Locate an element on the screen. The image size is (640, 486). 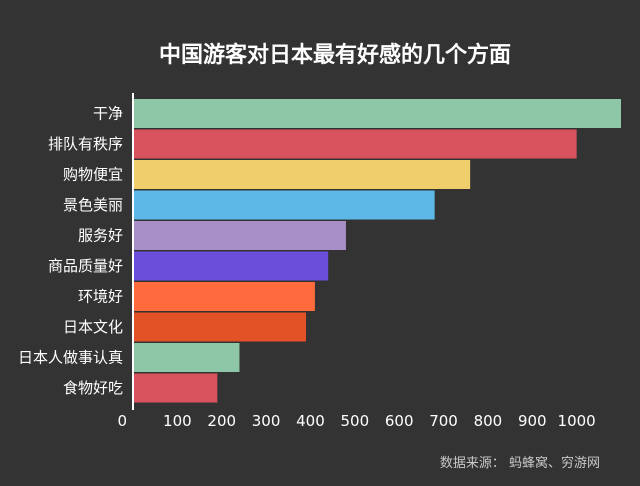
category-label: 食物好吃 is located at coordinates (93, 388).